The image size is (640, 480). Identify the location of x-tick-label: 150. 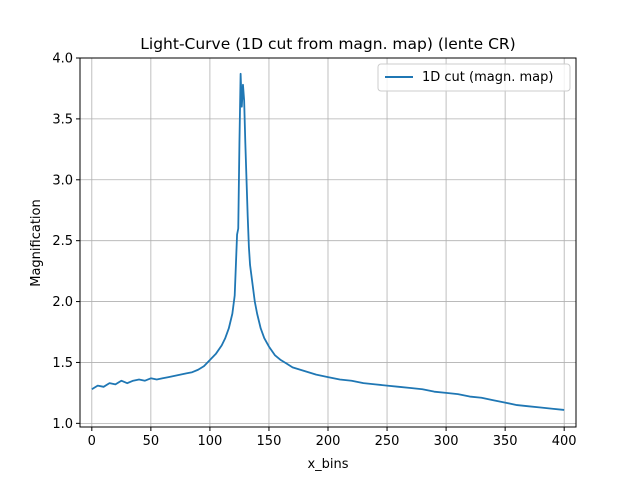
(269, 441).